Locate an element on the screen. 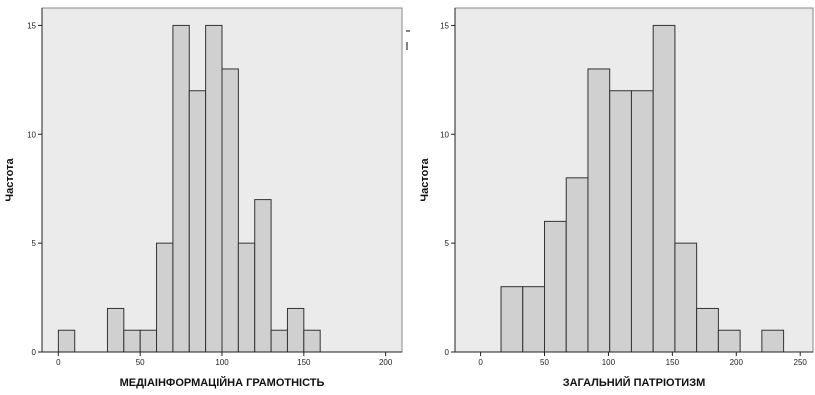  x-axis-title: МЕДІАІНФОРМАЦІЙНА ГРАМОТНІСТЬ is located at coordinates (222, 382).